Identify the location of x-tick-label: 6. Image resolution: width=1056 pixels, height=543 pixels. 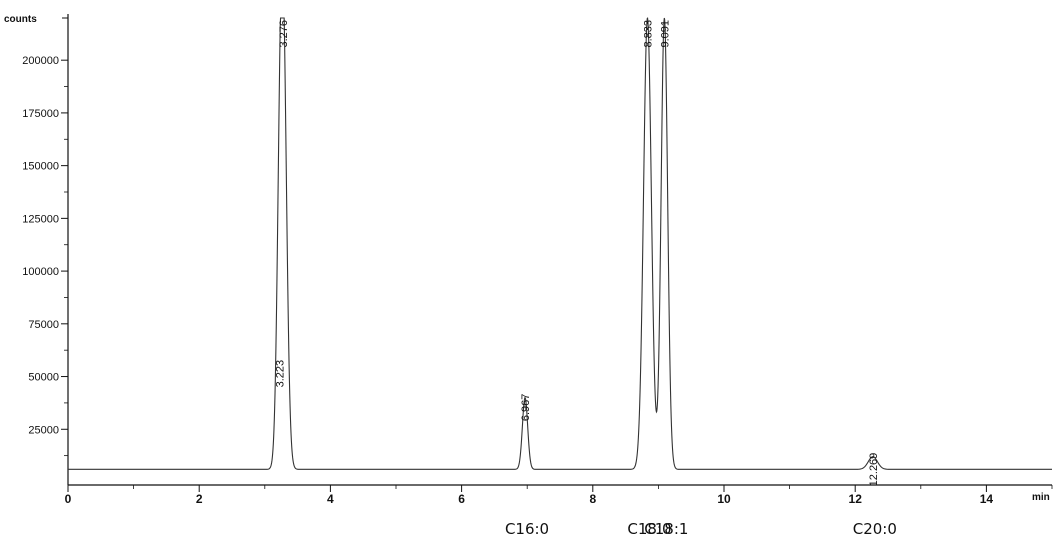
(461, 499).